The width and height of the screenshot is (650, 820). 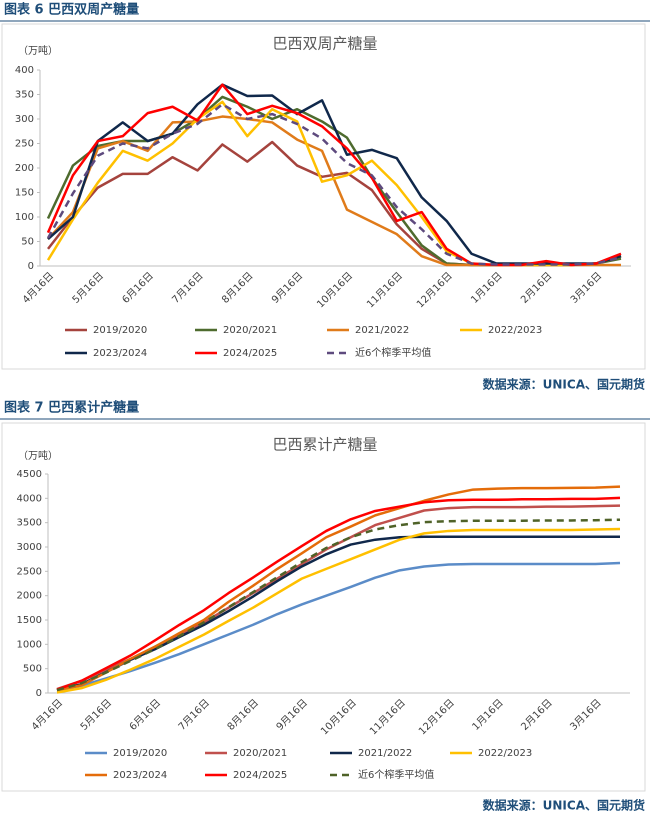 I want to click on chart-title: 巴西双周产糖量, so click(x=324, y=44).